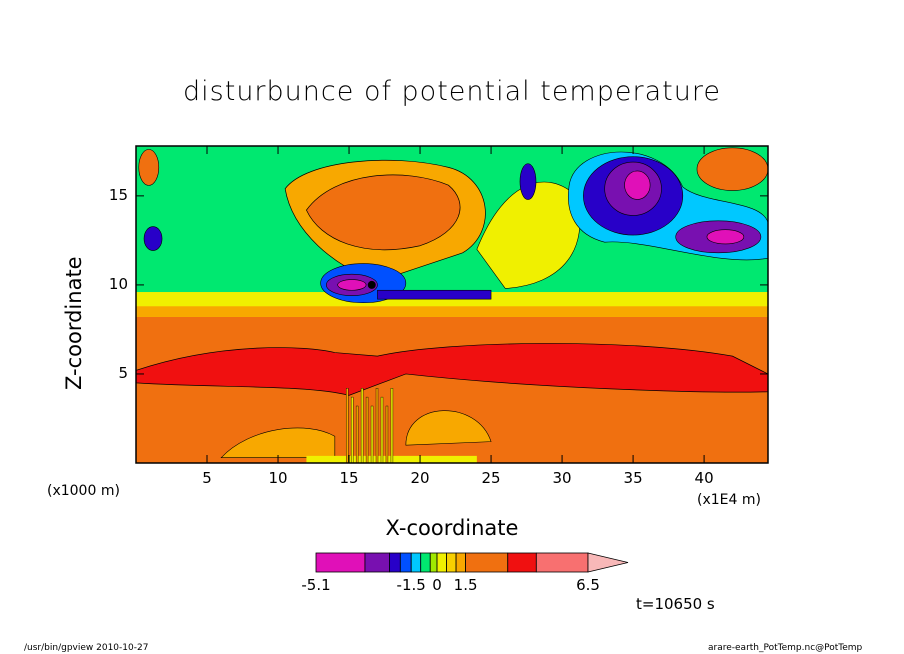 This screenshot has height=654, width=904. I want to click on left-blue, so click(153, 238).